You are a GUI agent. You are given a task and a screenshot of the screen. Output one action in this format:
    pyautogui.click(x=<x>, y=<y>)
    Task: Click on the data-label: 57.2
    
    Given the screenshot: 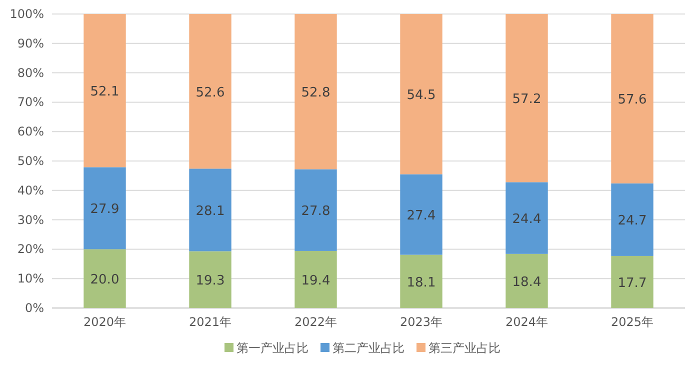 What is the action you would take?
    pyautogui.click(x=527, y=100)
    